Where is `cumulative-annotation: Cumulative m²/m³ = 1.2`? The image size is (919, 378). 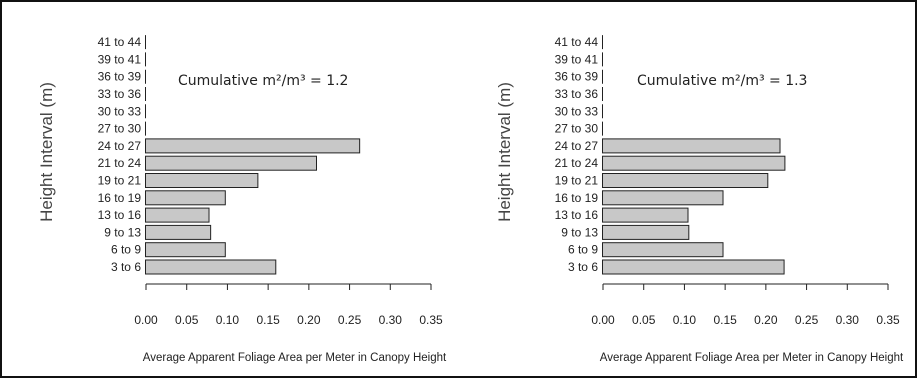 cumulative-annotation: Cumulative m²/m³ = 1.2 is located at coordinates (263, 81).